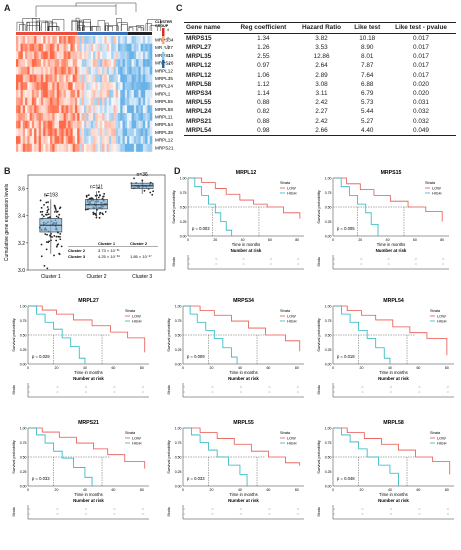 Image resolution: width=461 pixels, height=550 pixels. What do you see at coordinates (360, 240) in the screenshot?
I see `x-tick-label: 20` at bounding box center [360, 240].